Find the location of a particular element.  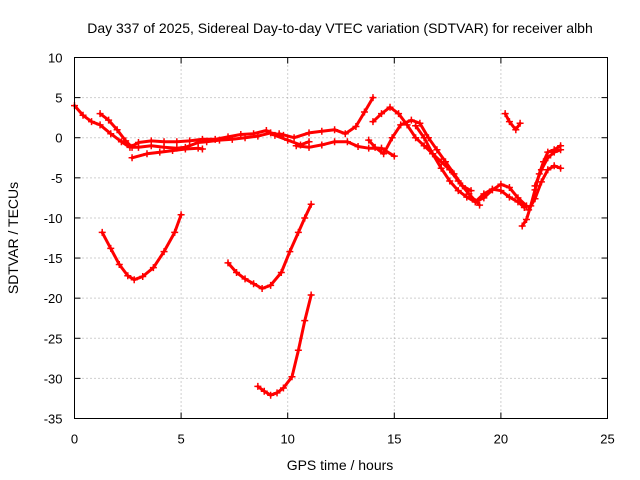

y-tick-label: -5 is located at coordinates (57, 178).